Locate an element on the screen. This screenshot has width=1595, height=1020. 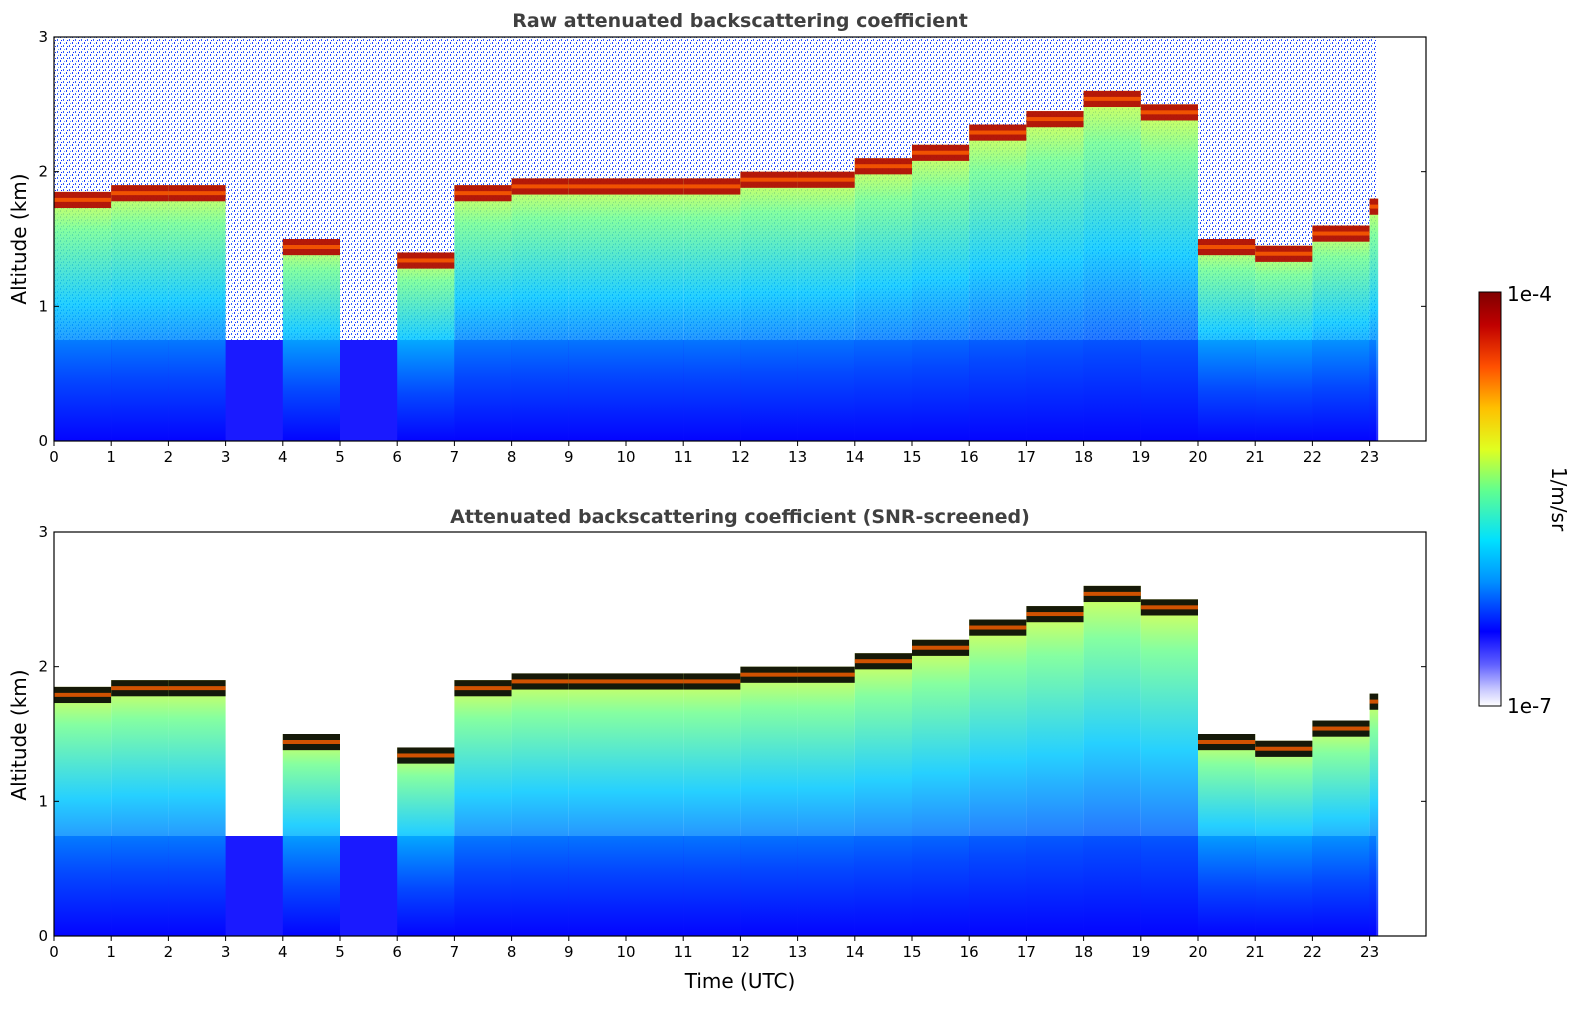
x-axis-label: Time (UTC) is located at coordinates (740, 981).